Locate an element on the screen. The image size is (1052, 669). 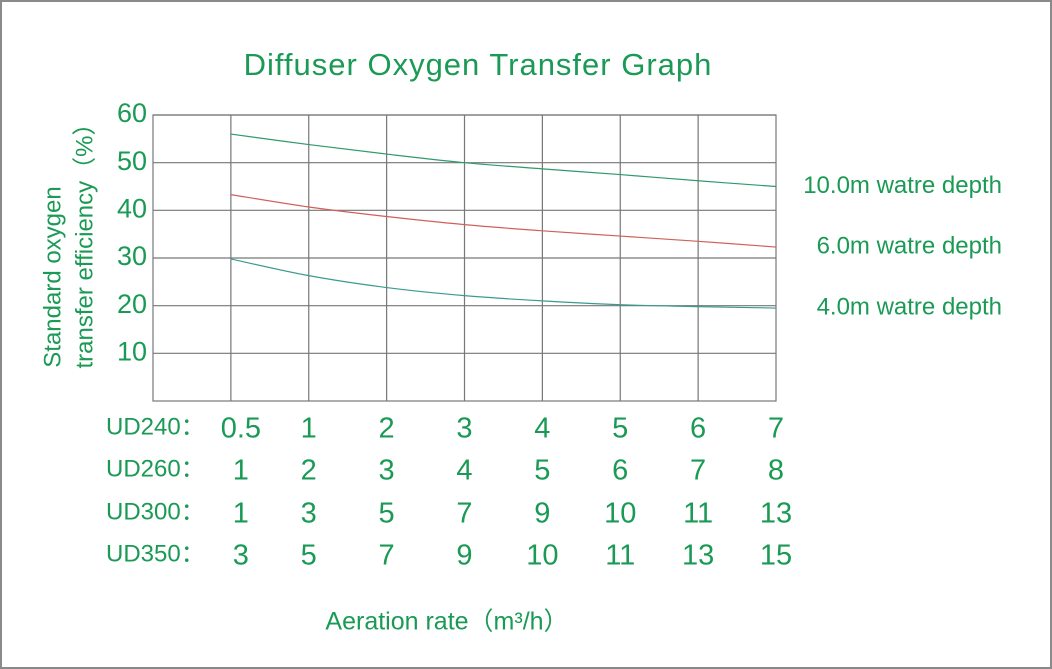
series-label: 10.0m watre depth is located at coordinates (902, 185).